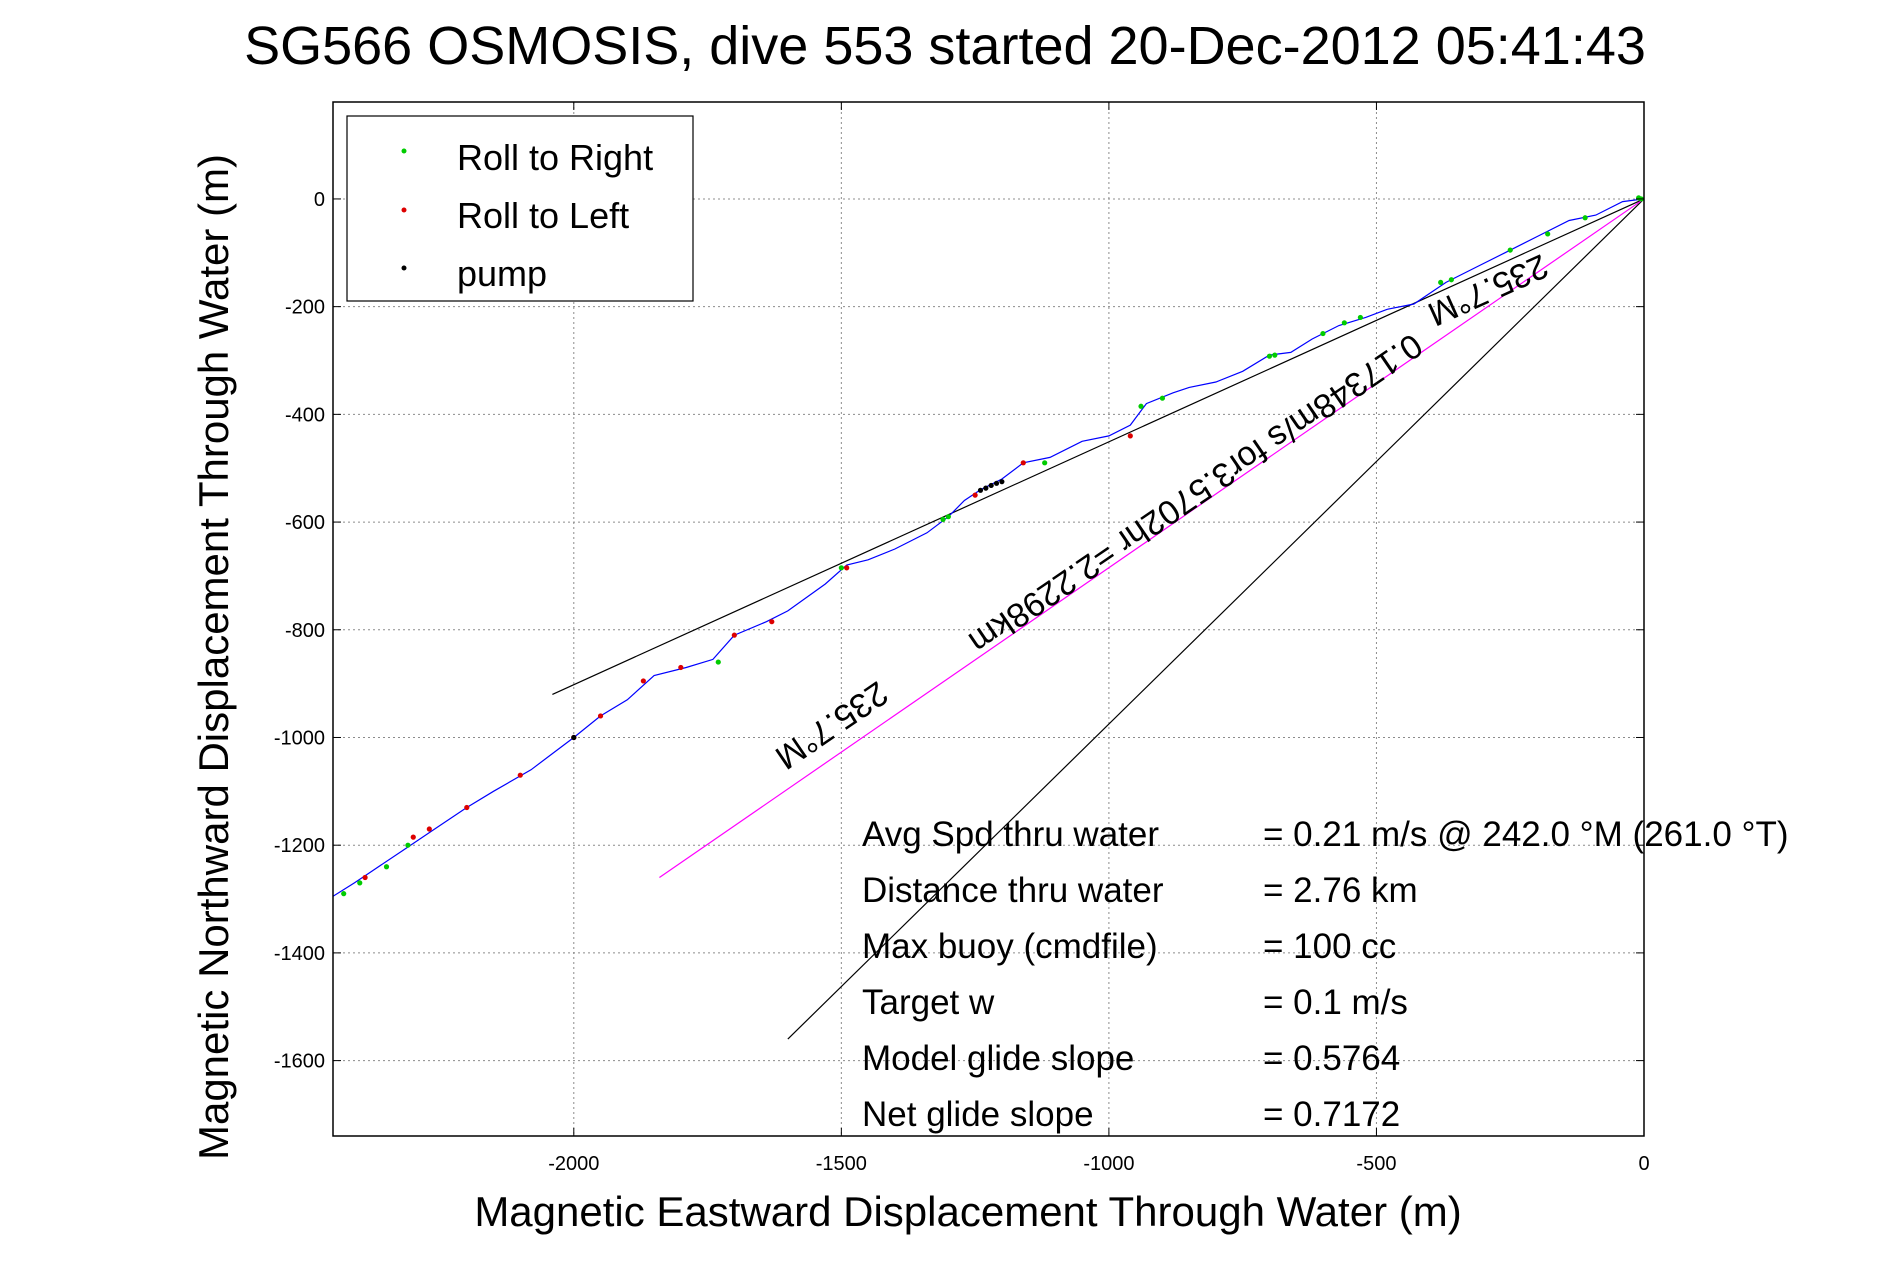 The image size is (1891, 1262). I want to click on stat-value: = 0.21 m/s @ 242.0 °M (261.0 °T), so click(1526, 834).